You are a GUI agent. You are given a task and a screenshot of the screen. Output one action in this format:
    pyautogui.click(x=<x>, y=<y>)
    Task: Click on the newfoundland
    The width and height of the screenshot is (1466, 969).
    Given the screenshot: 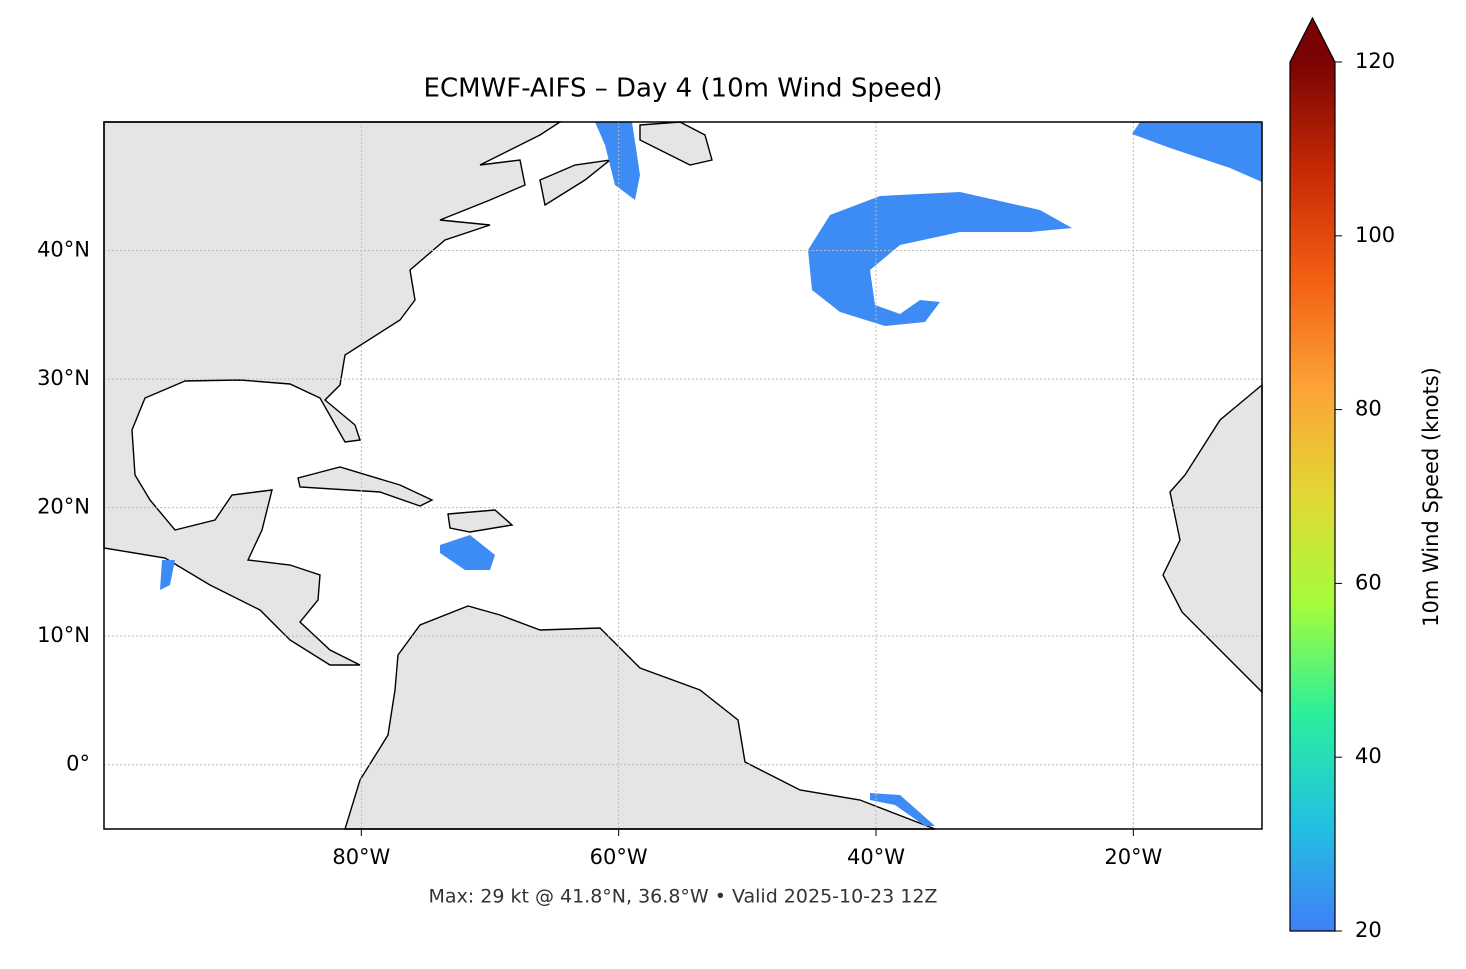 What is the action you would take?
    pyautogui.click(x=676, y=143)
    